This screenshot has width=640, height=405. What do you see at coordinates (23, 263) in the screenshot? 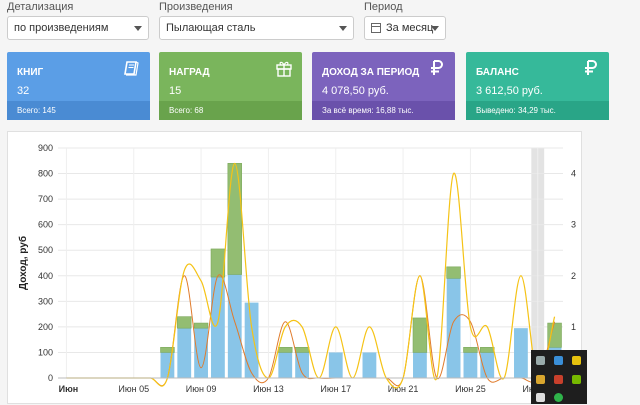
I see `y-axis-title: Доход, руб` at bounding box center [23, 263].